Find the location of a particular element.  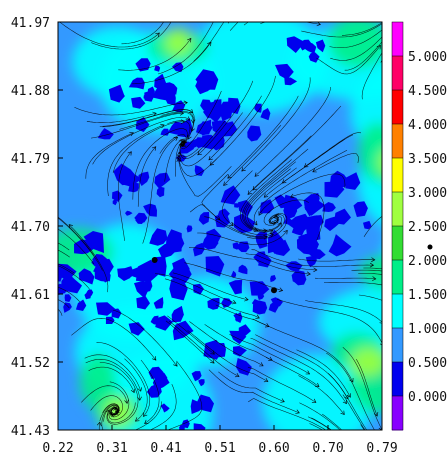

x-axis: 0.22 0.31 0.41 0.51 0.60 0.70 0.79 is located at coordinates (220, 440).